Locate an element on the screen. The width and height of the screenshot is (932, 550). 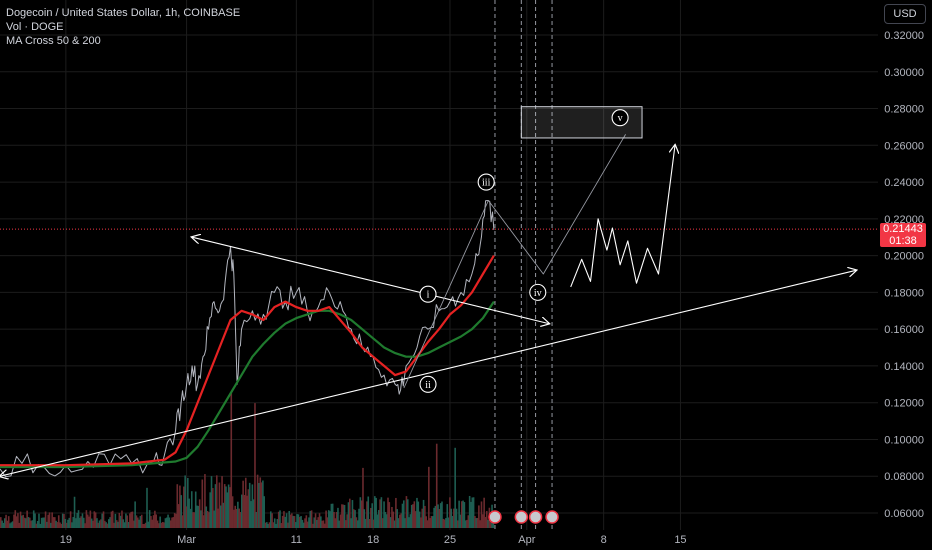
y-tick-label: 0.12000 is located at coordinates (904, 404).